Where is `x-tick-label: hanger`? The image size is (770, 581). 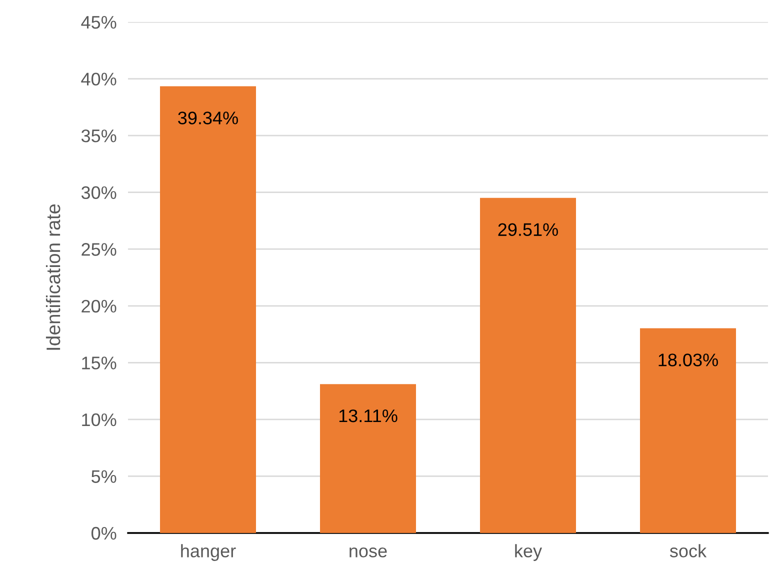 x-tick-label: hanger is located at coordinates (208, 552).